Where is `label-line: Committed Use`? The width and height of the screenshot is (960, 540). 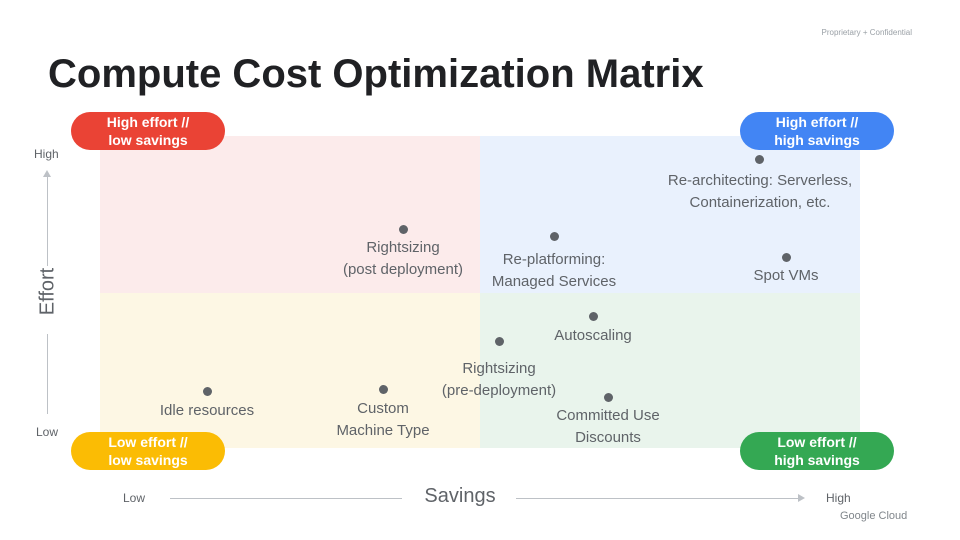
label-line: Committed Use is located at coordinates (608, 415).